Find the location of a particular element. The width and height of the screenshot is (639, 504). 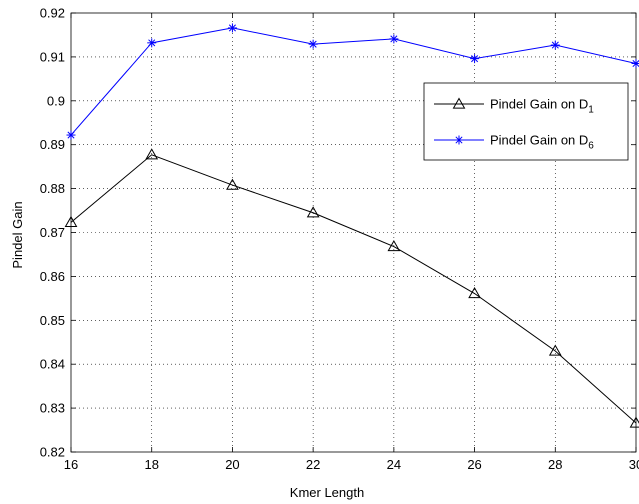

y-tick-label: 0.84 is located at coordinates (52, 364).